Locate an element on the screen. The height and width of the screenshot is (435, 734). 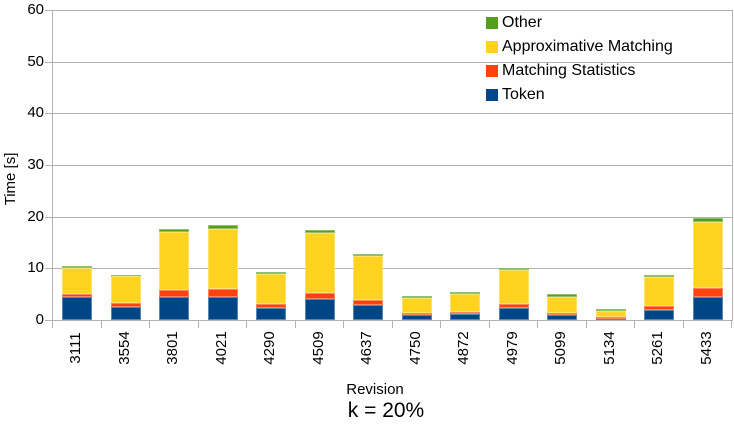
bar-segment-3111-other is located at coordinates (77, 267).